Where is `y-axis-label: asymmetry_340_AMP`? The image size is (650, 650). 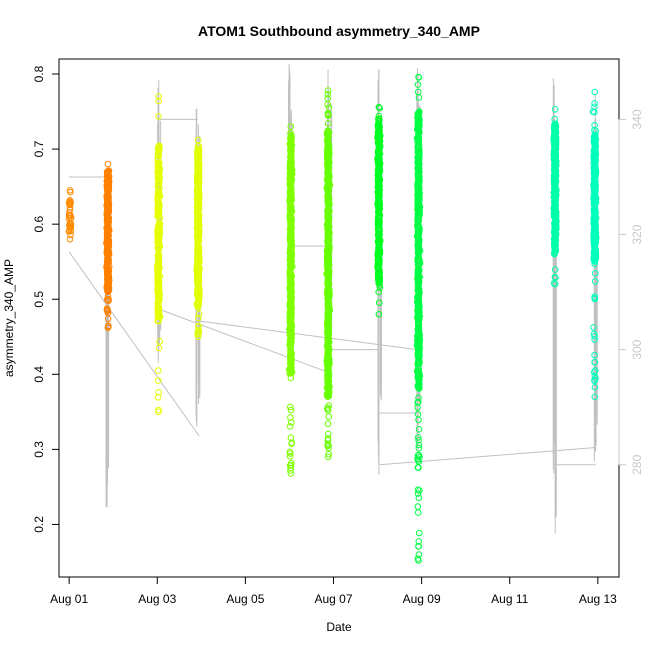 y-axis-label: asymmetry_340_AMP is located at coordinates (9, 318).